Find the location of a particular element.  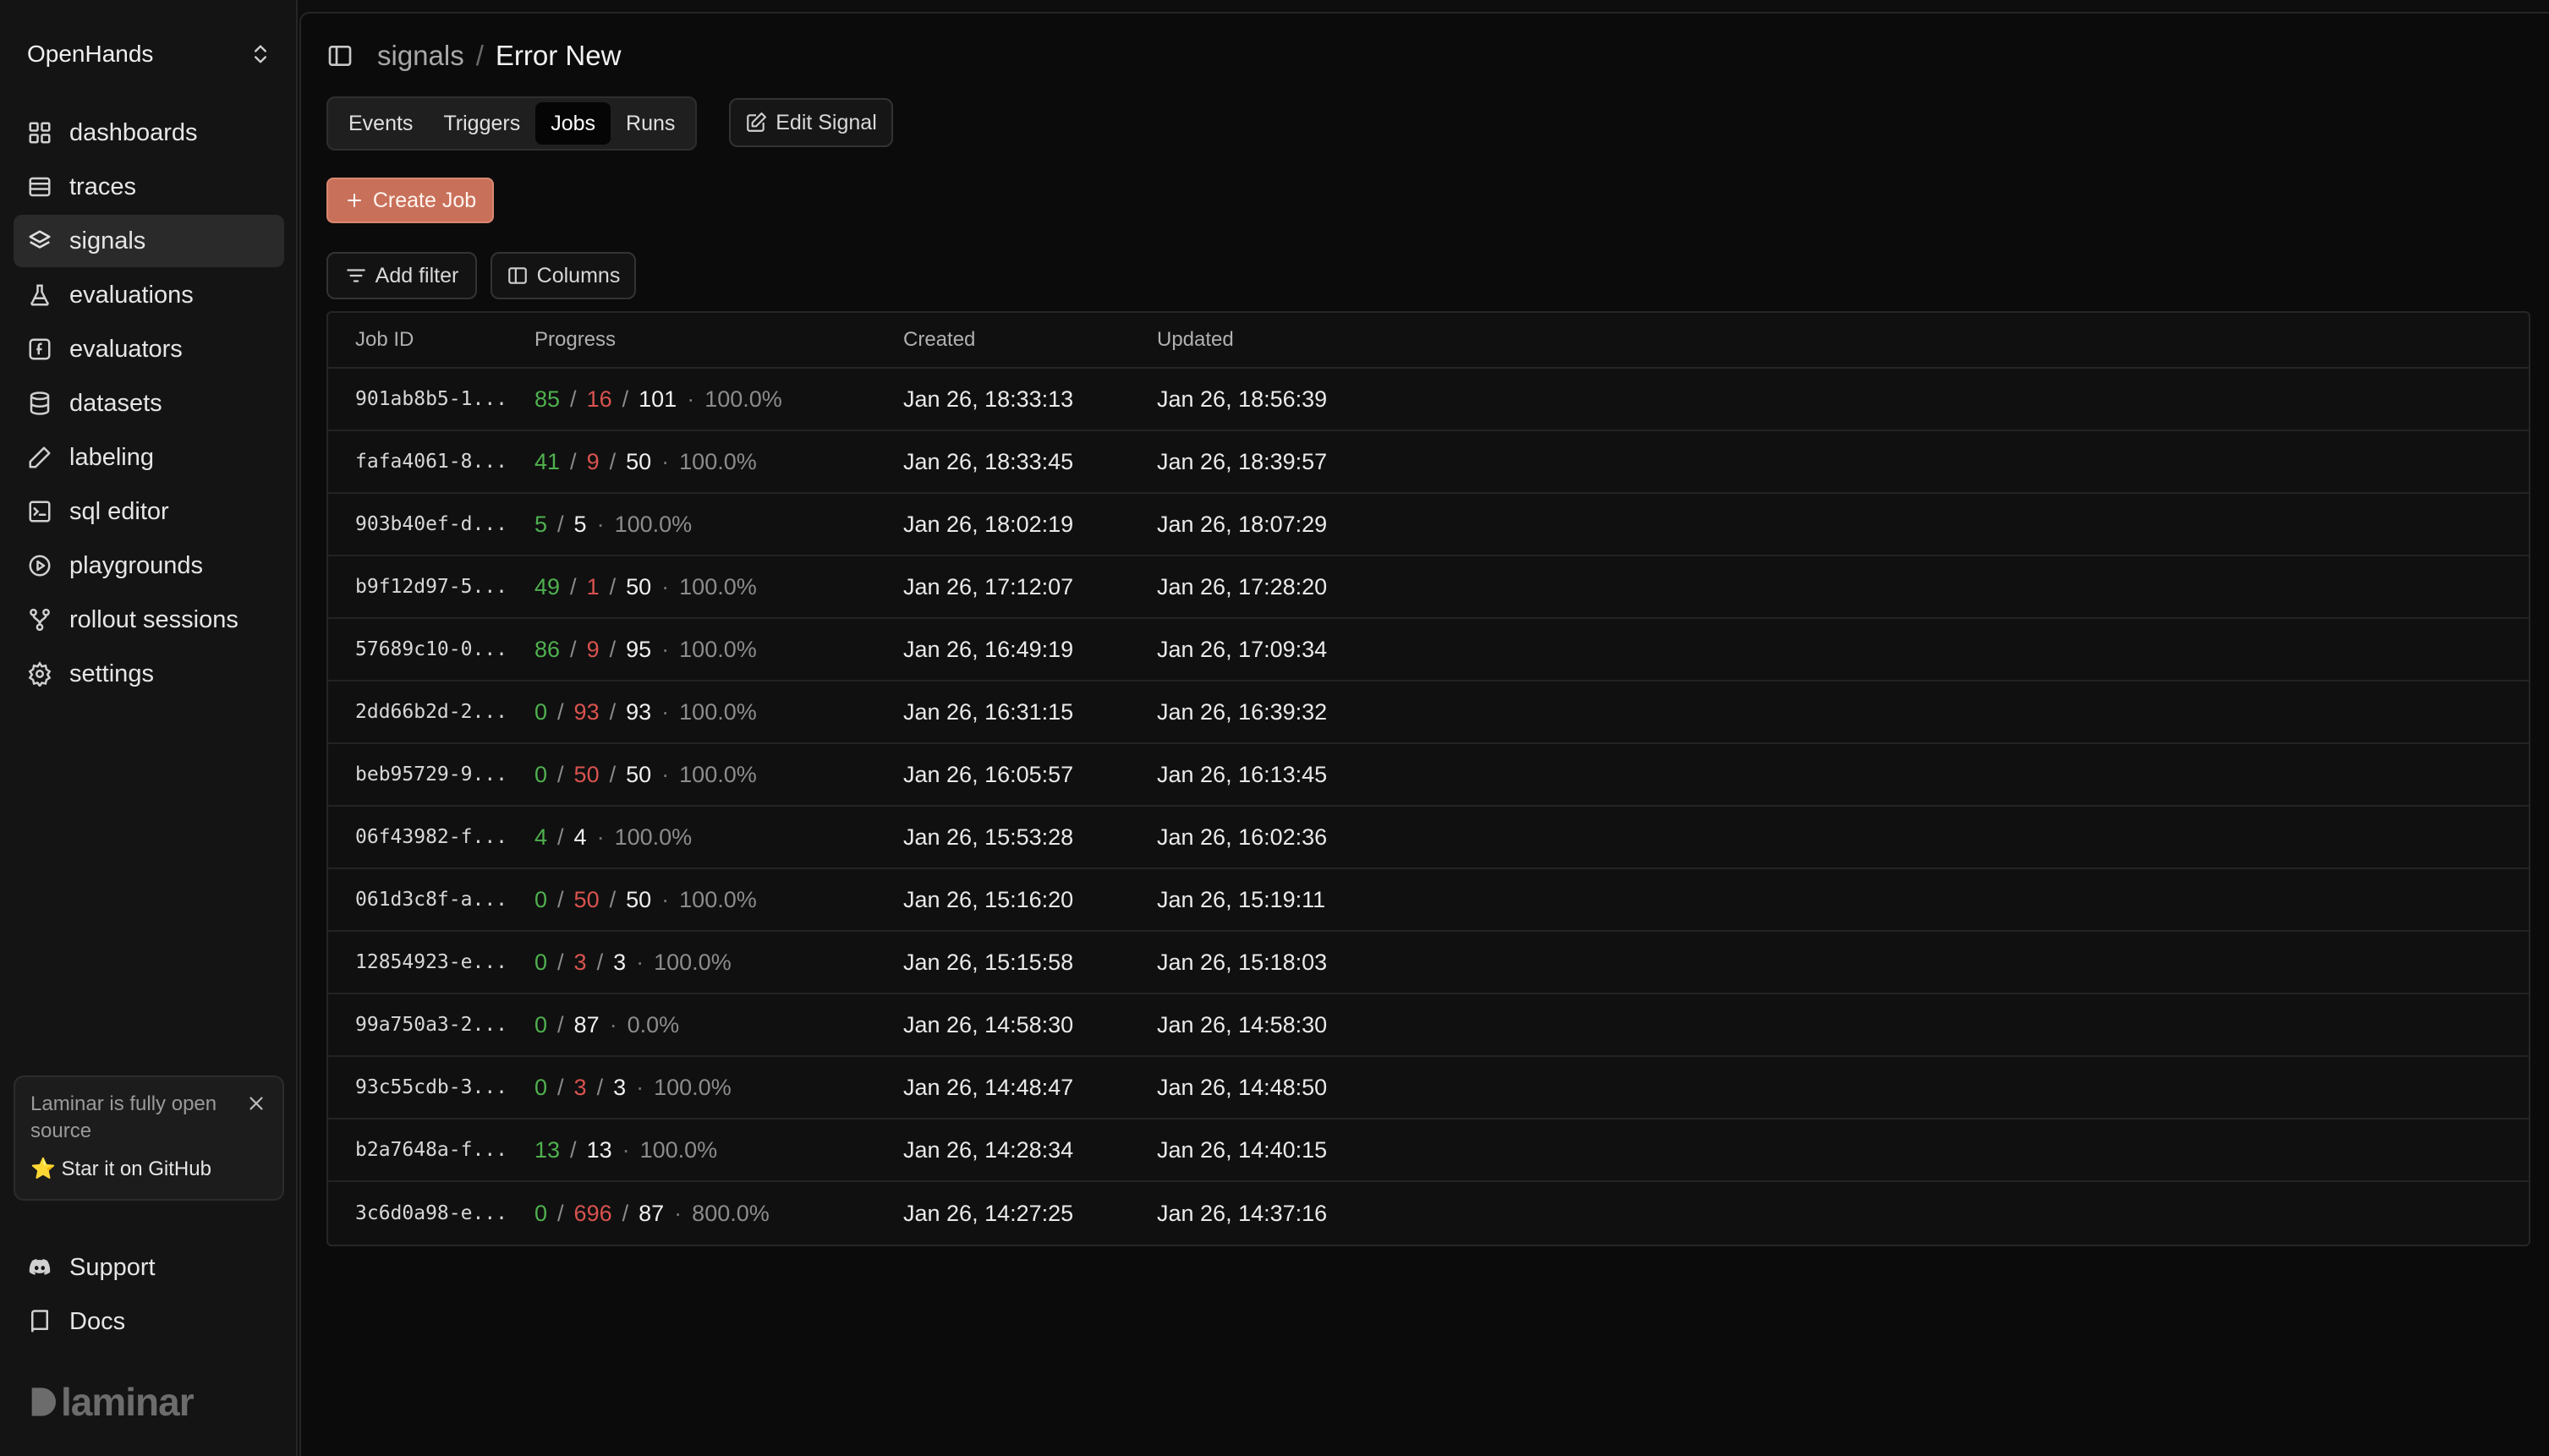

progress-total: 13 is located at coordinates (599, 1149).